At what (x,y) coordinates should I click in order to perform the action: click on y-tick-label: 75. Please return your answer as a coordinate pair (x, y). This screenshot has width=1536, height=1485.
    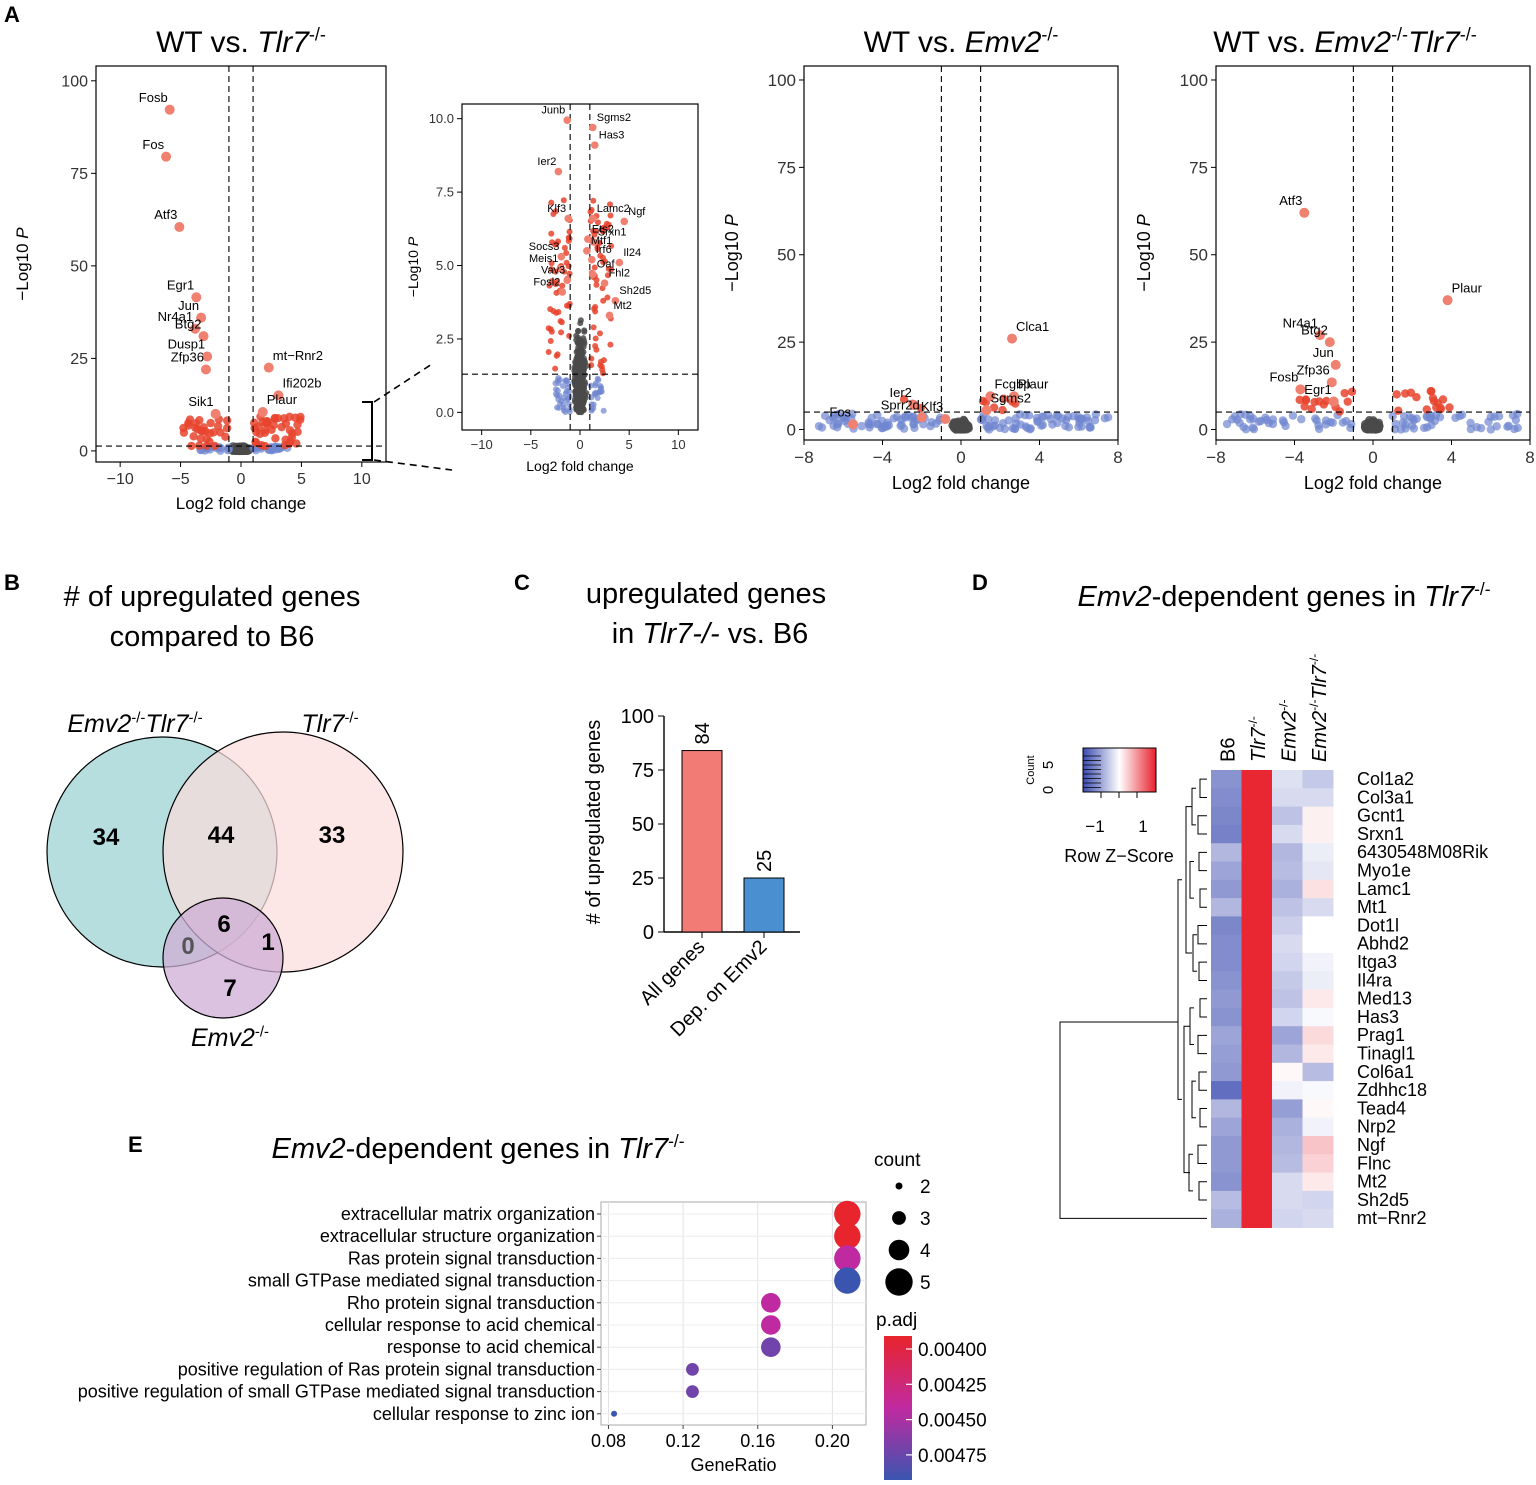
    Looking at the image, I should click on (1198, 167).